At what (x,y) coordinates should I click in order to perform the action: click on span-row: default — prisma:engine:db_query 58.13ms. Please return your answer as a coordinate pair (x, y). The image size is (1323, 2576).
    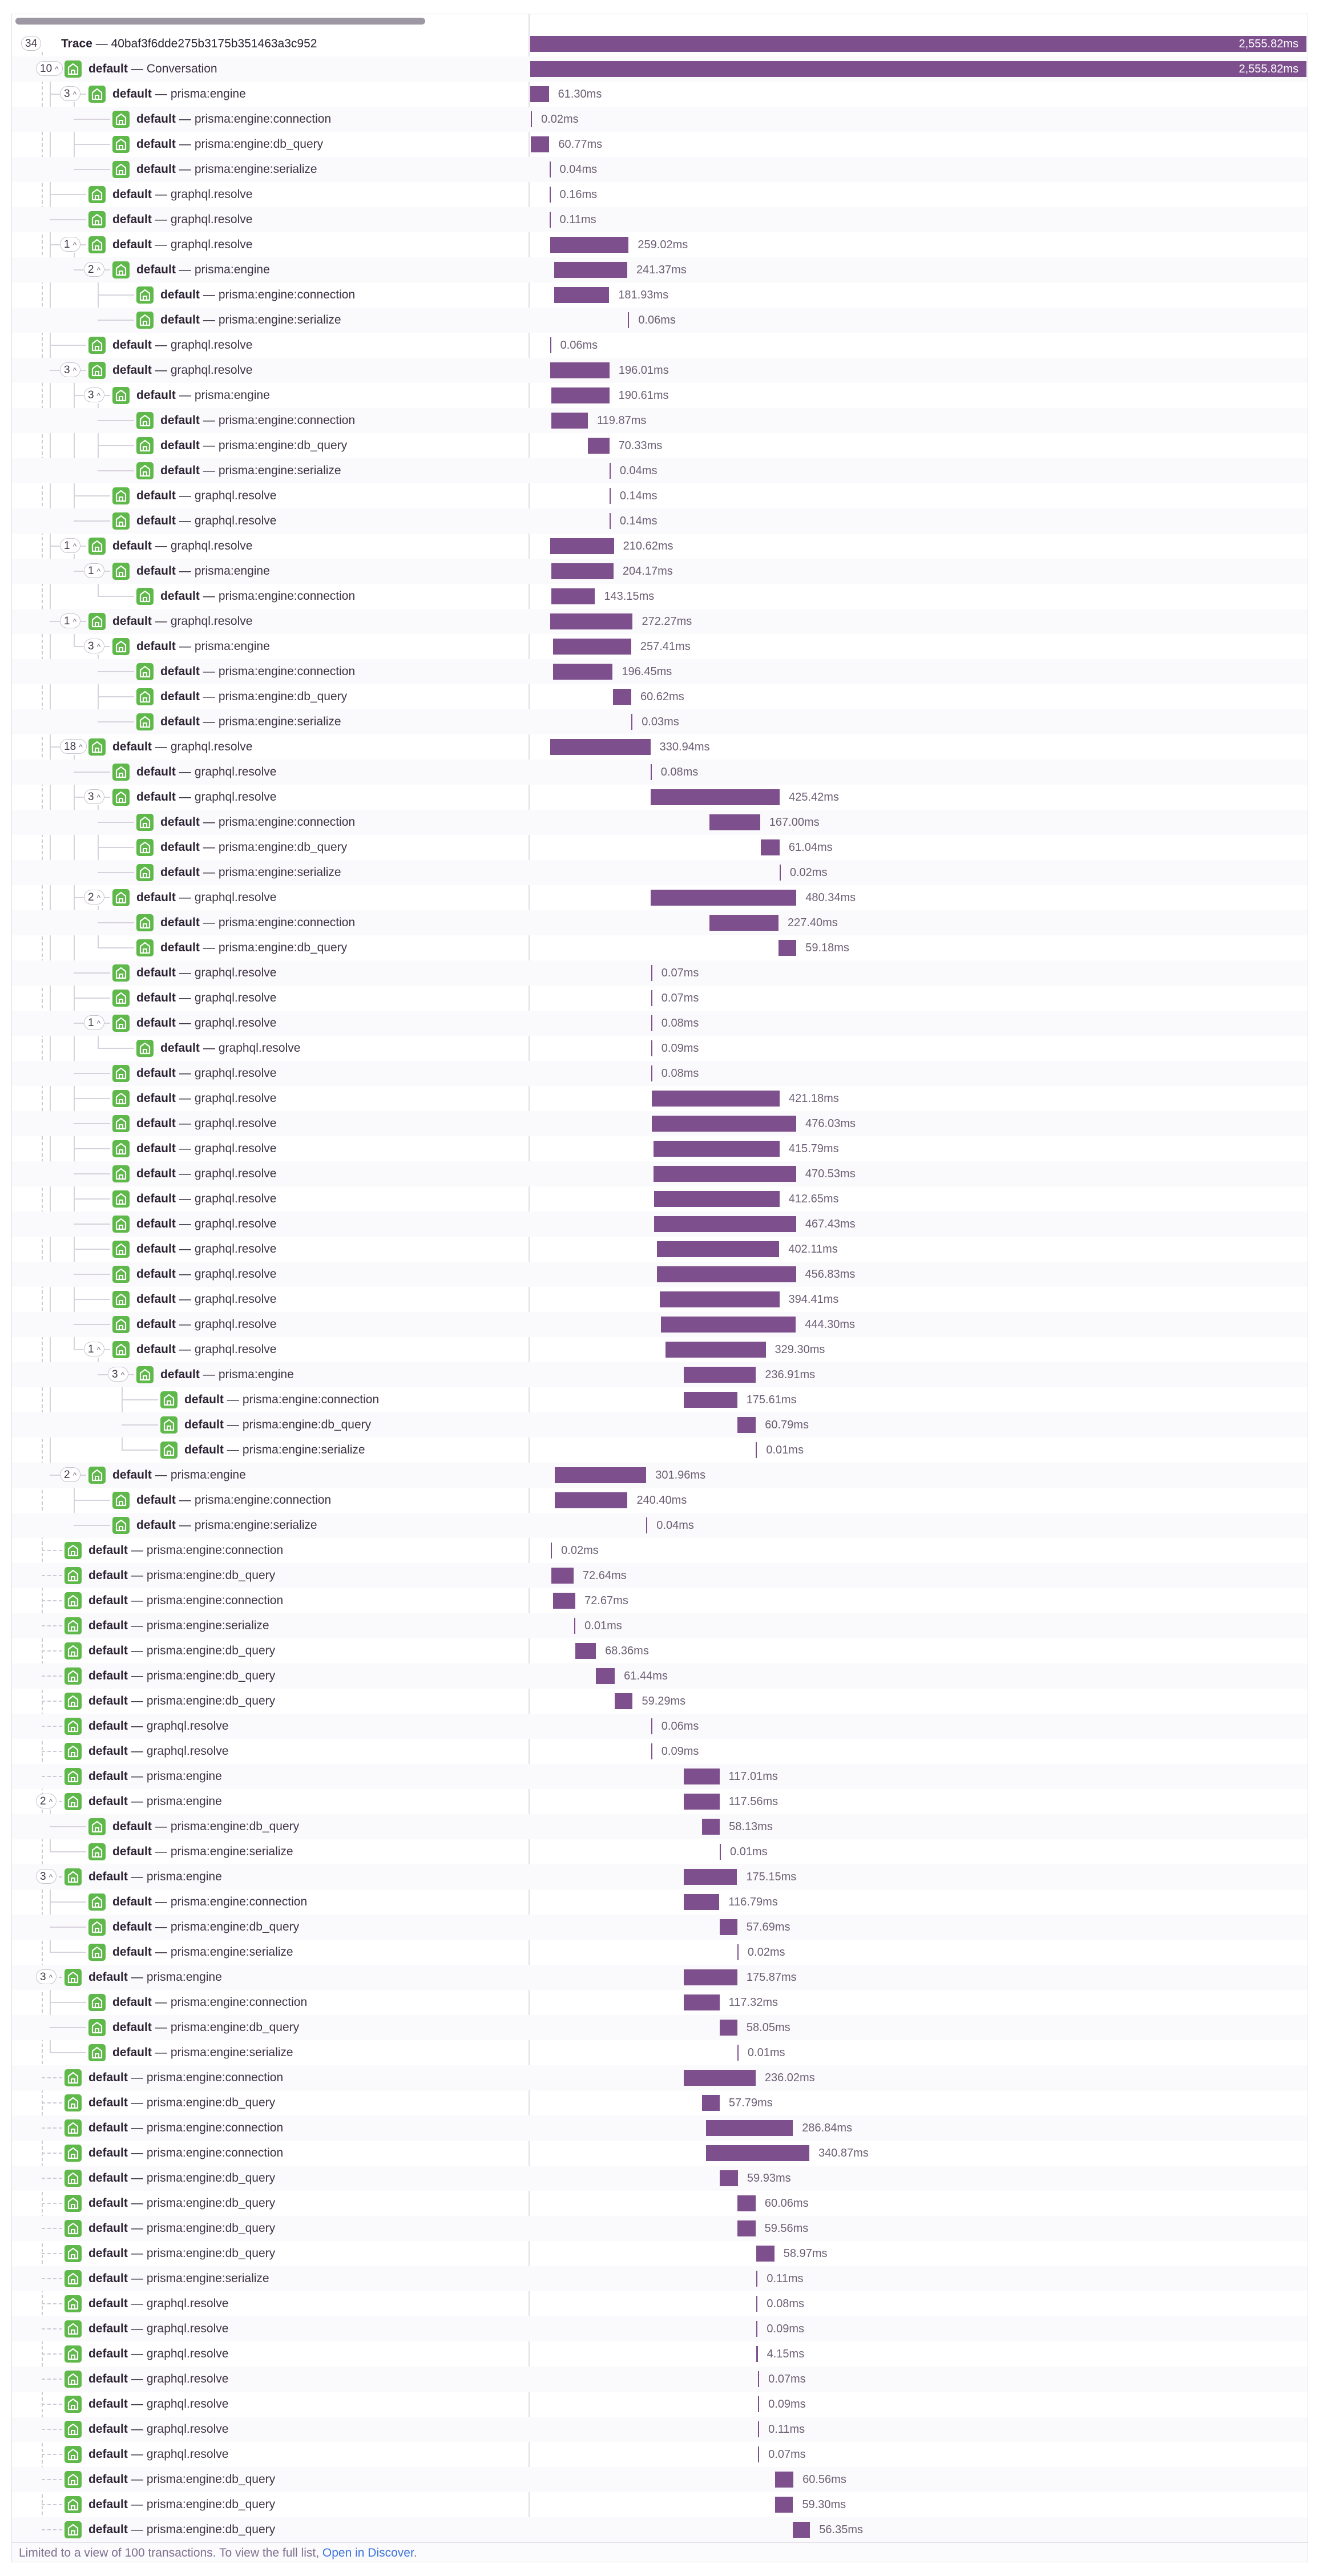
    Looking at the image, I should click on (660, 1826).